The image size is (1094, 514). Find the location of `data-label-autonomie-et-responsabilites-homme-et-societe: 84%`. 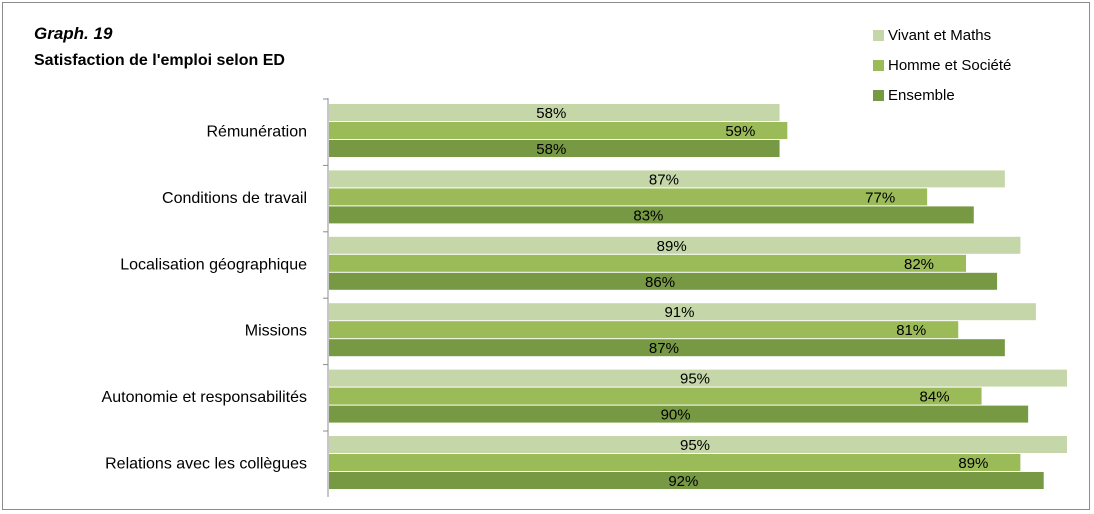

data-label-autonomie-et-responsabilites-homme-et-societe: 84% is located at coordinates (935, 397).